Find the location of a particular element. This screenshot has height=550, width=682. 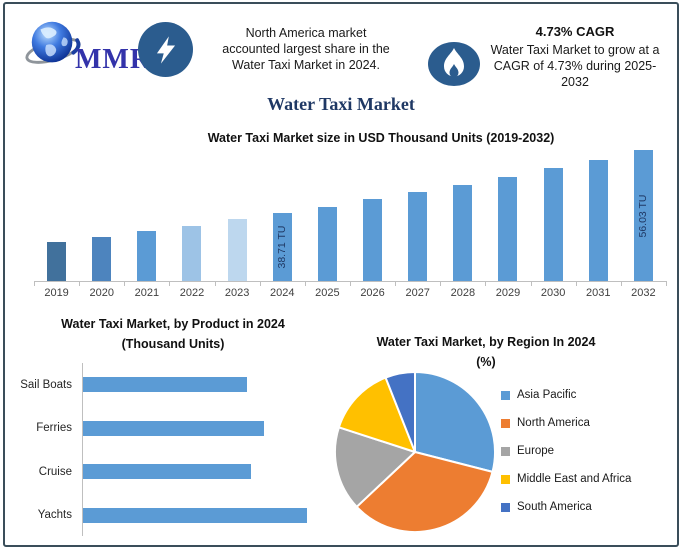

legend-item-south-america: South America is located at coordinates (566, 507).